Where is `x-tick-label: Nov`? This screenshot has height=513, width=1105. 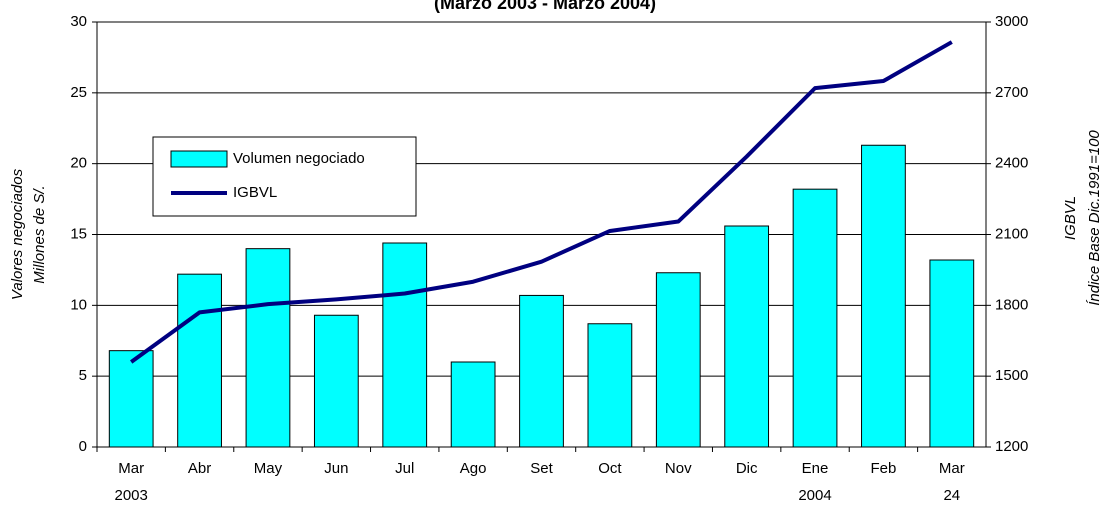 x-tick-label: Nov is located at coordinates (678, 468).